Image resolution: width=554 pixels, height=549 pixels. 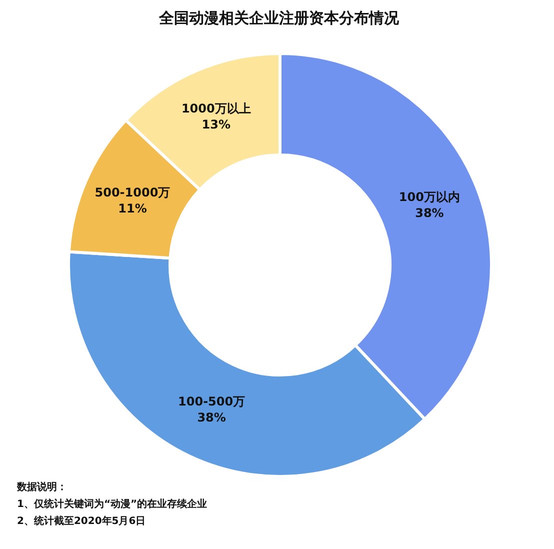 What do you see at coordinates (216, 125) in the screenshot?
I see `data-label: 13%` at bounding box center [216, 125].